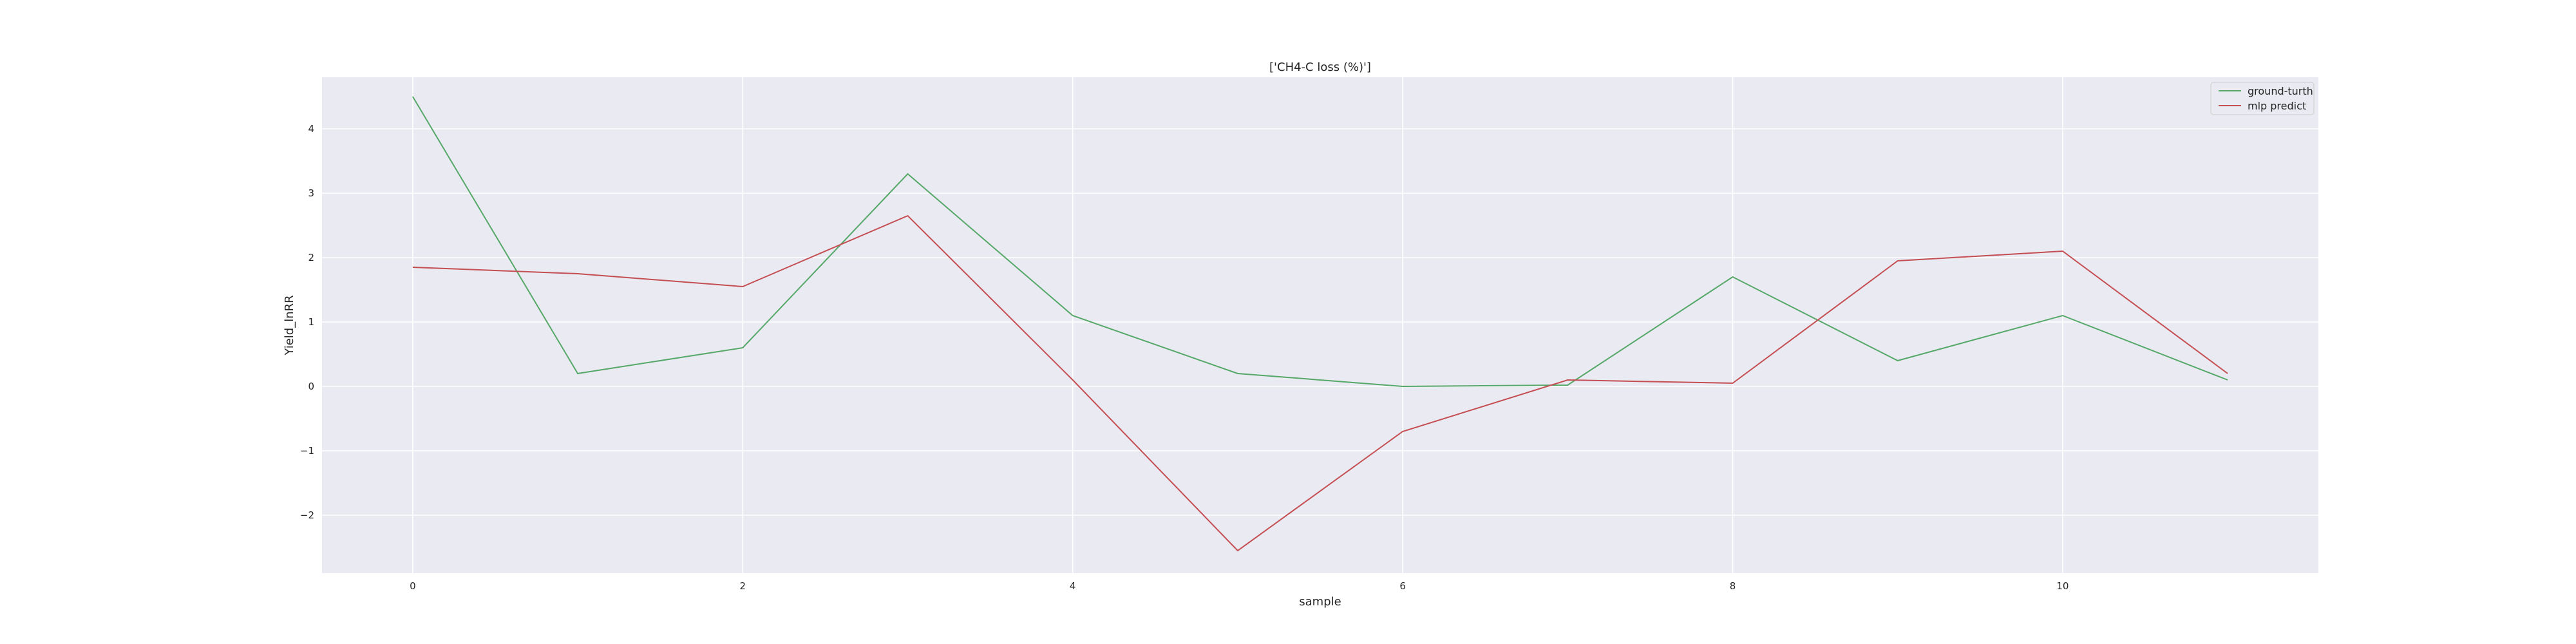  What do you see at coordinates (307, 451) in the screenshot?
I see `y-tick-label: −1` at bounding box center [307, 451].